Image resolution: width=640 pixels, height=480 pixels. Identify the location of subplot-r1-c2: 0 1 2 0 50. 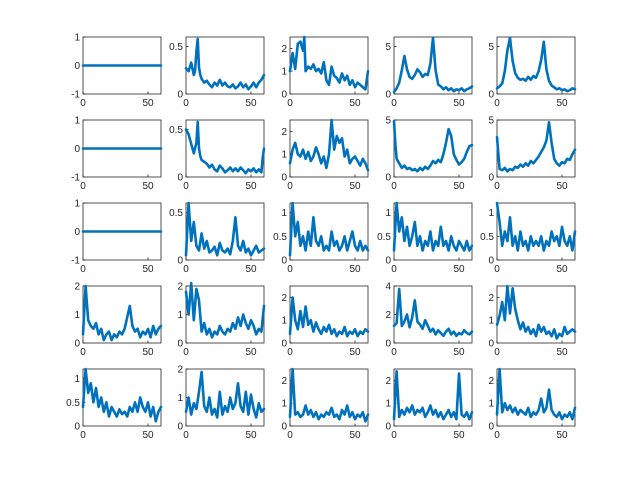
(325, 155).